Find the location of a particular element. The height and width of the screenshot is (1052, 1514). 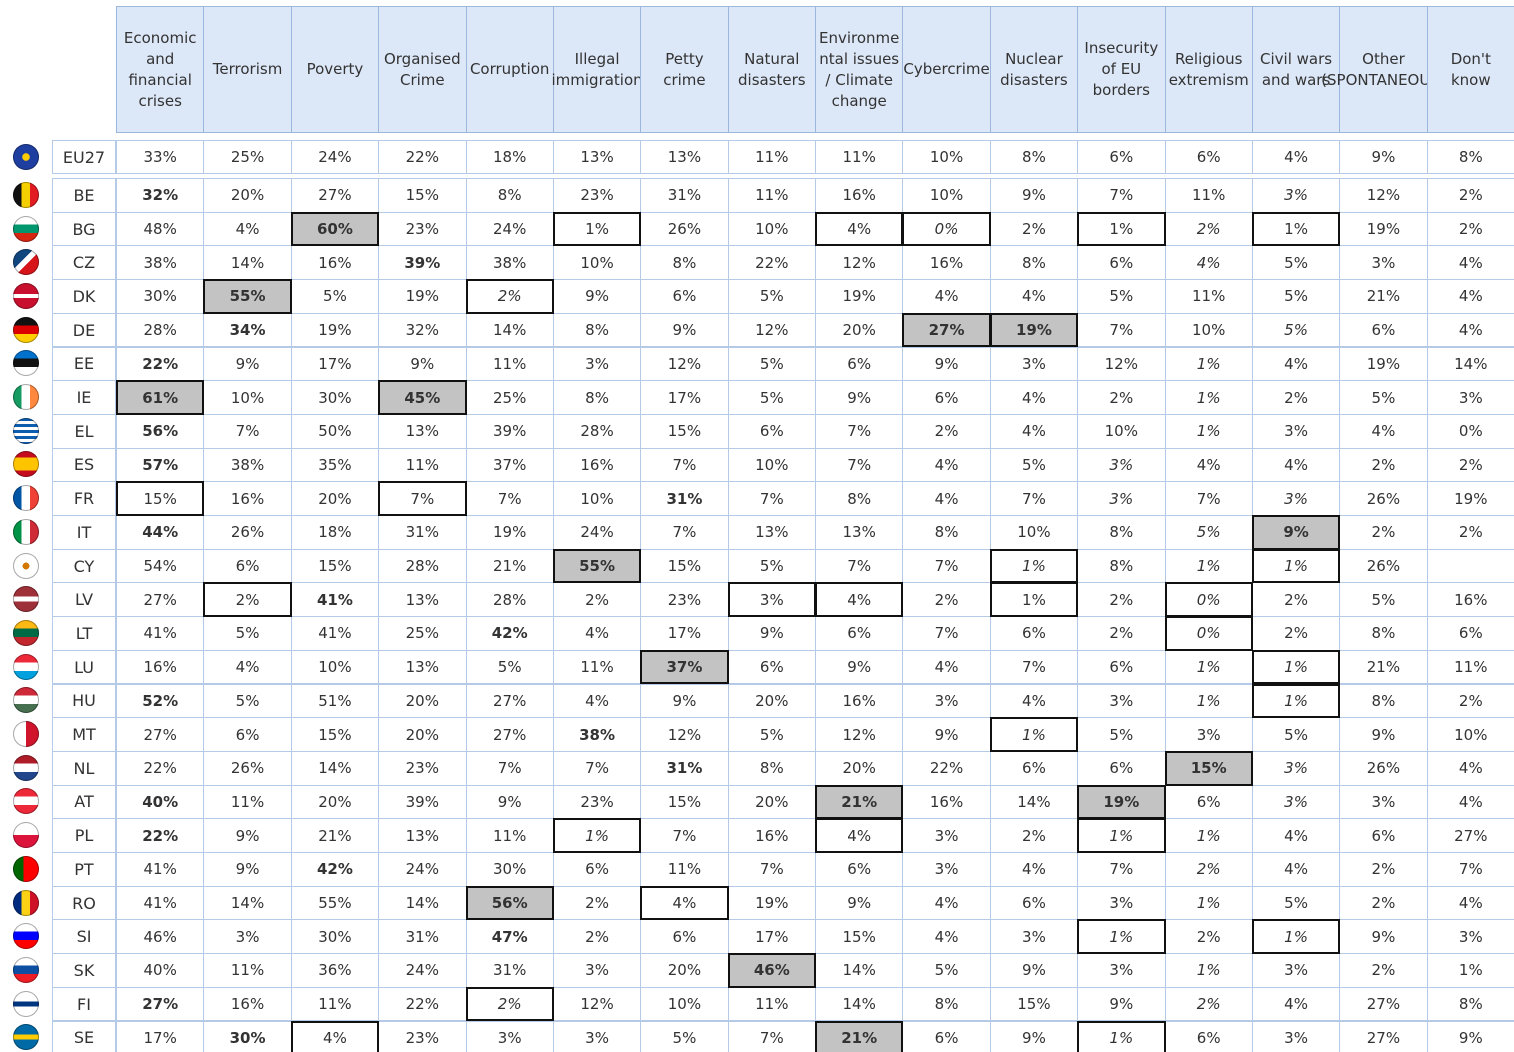

cell: 28% is located at coordinates (509, 600).